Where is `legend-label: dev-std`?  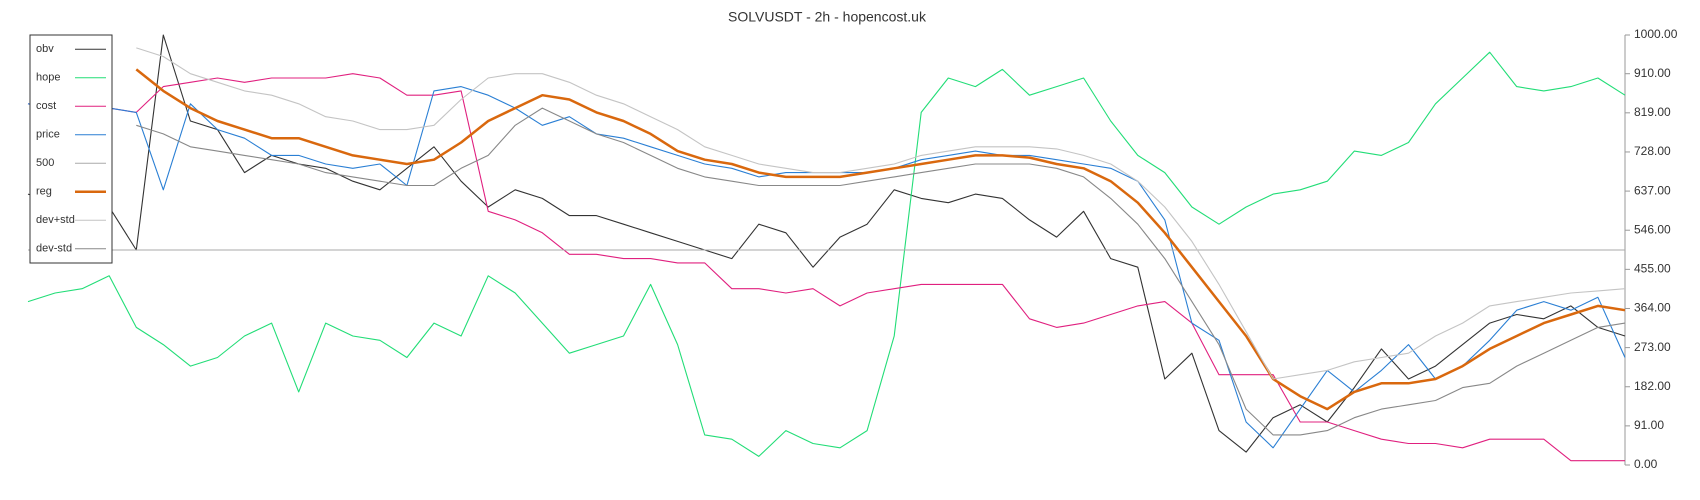 legend-label: dev-std is located at coordinates (54, 249).